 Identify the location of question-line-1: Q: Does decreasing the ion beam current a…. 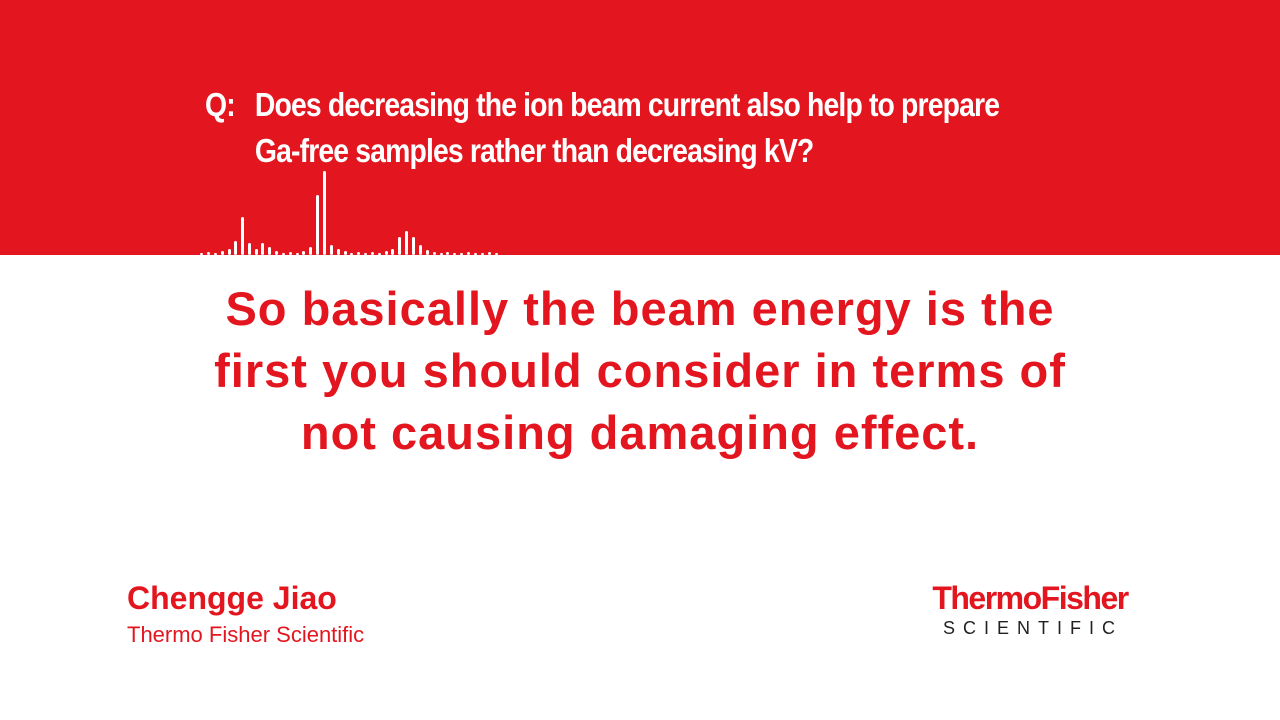
(635, 105).